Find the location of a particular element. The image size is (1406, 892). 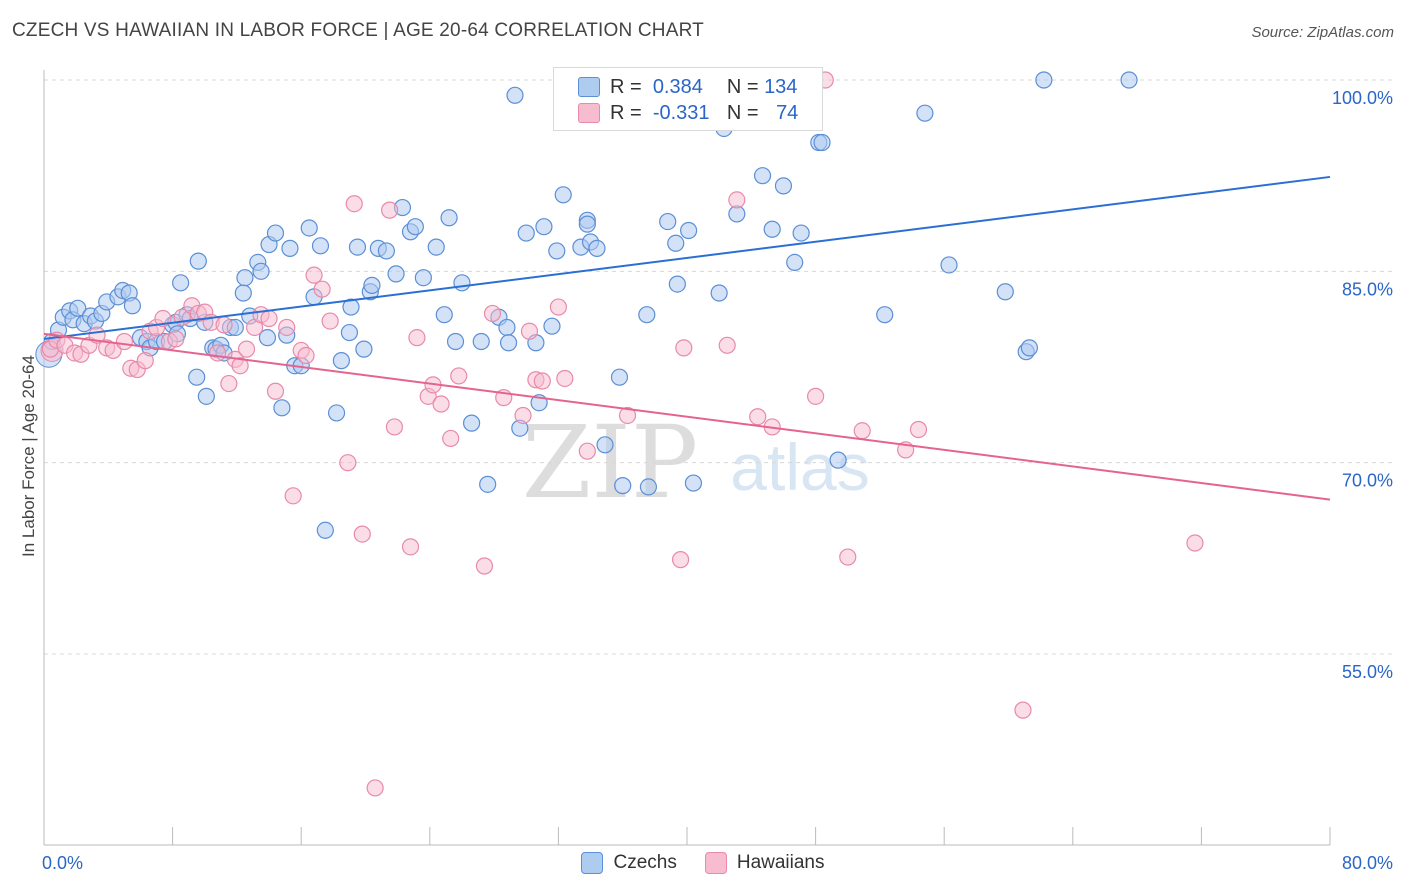

legend-item-czechs: Czechs is located at coordinates (629, 863).